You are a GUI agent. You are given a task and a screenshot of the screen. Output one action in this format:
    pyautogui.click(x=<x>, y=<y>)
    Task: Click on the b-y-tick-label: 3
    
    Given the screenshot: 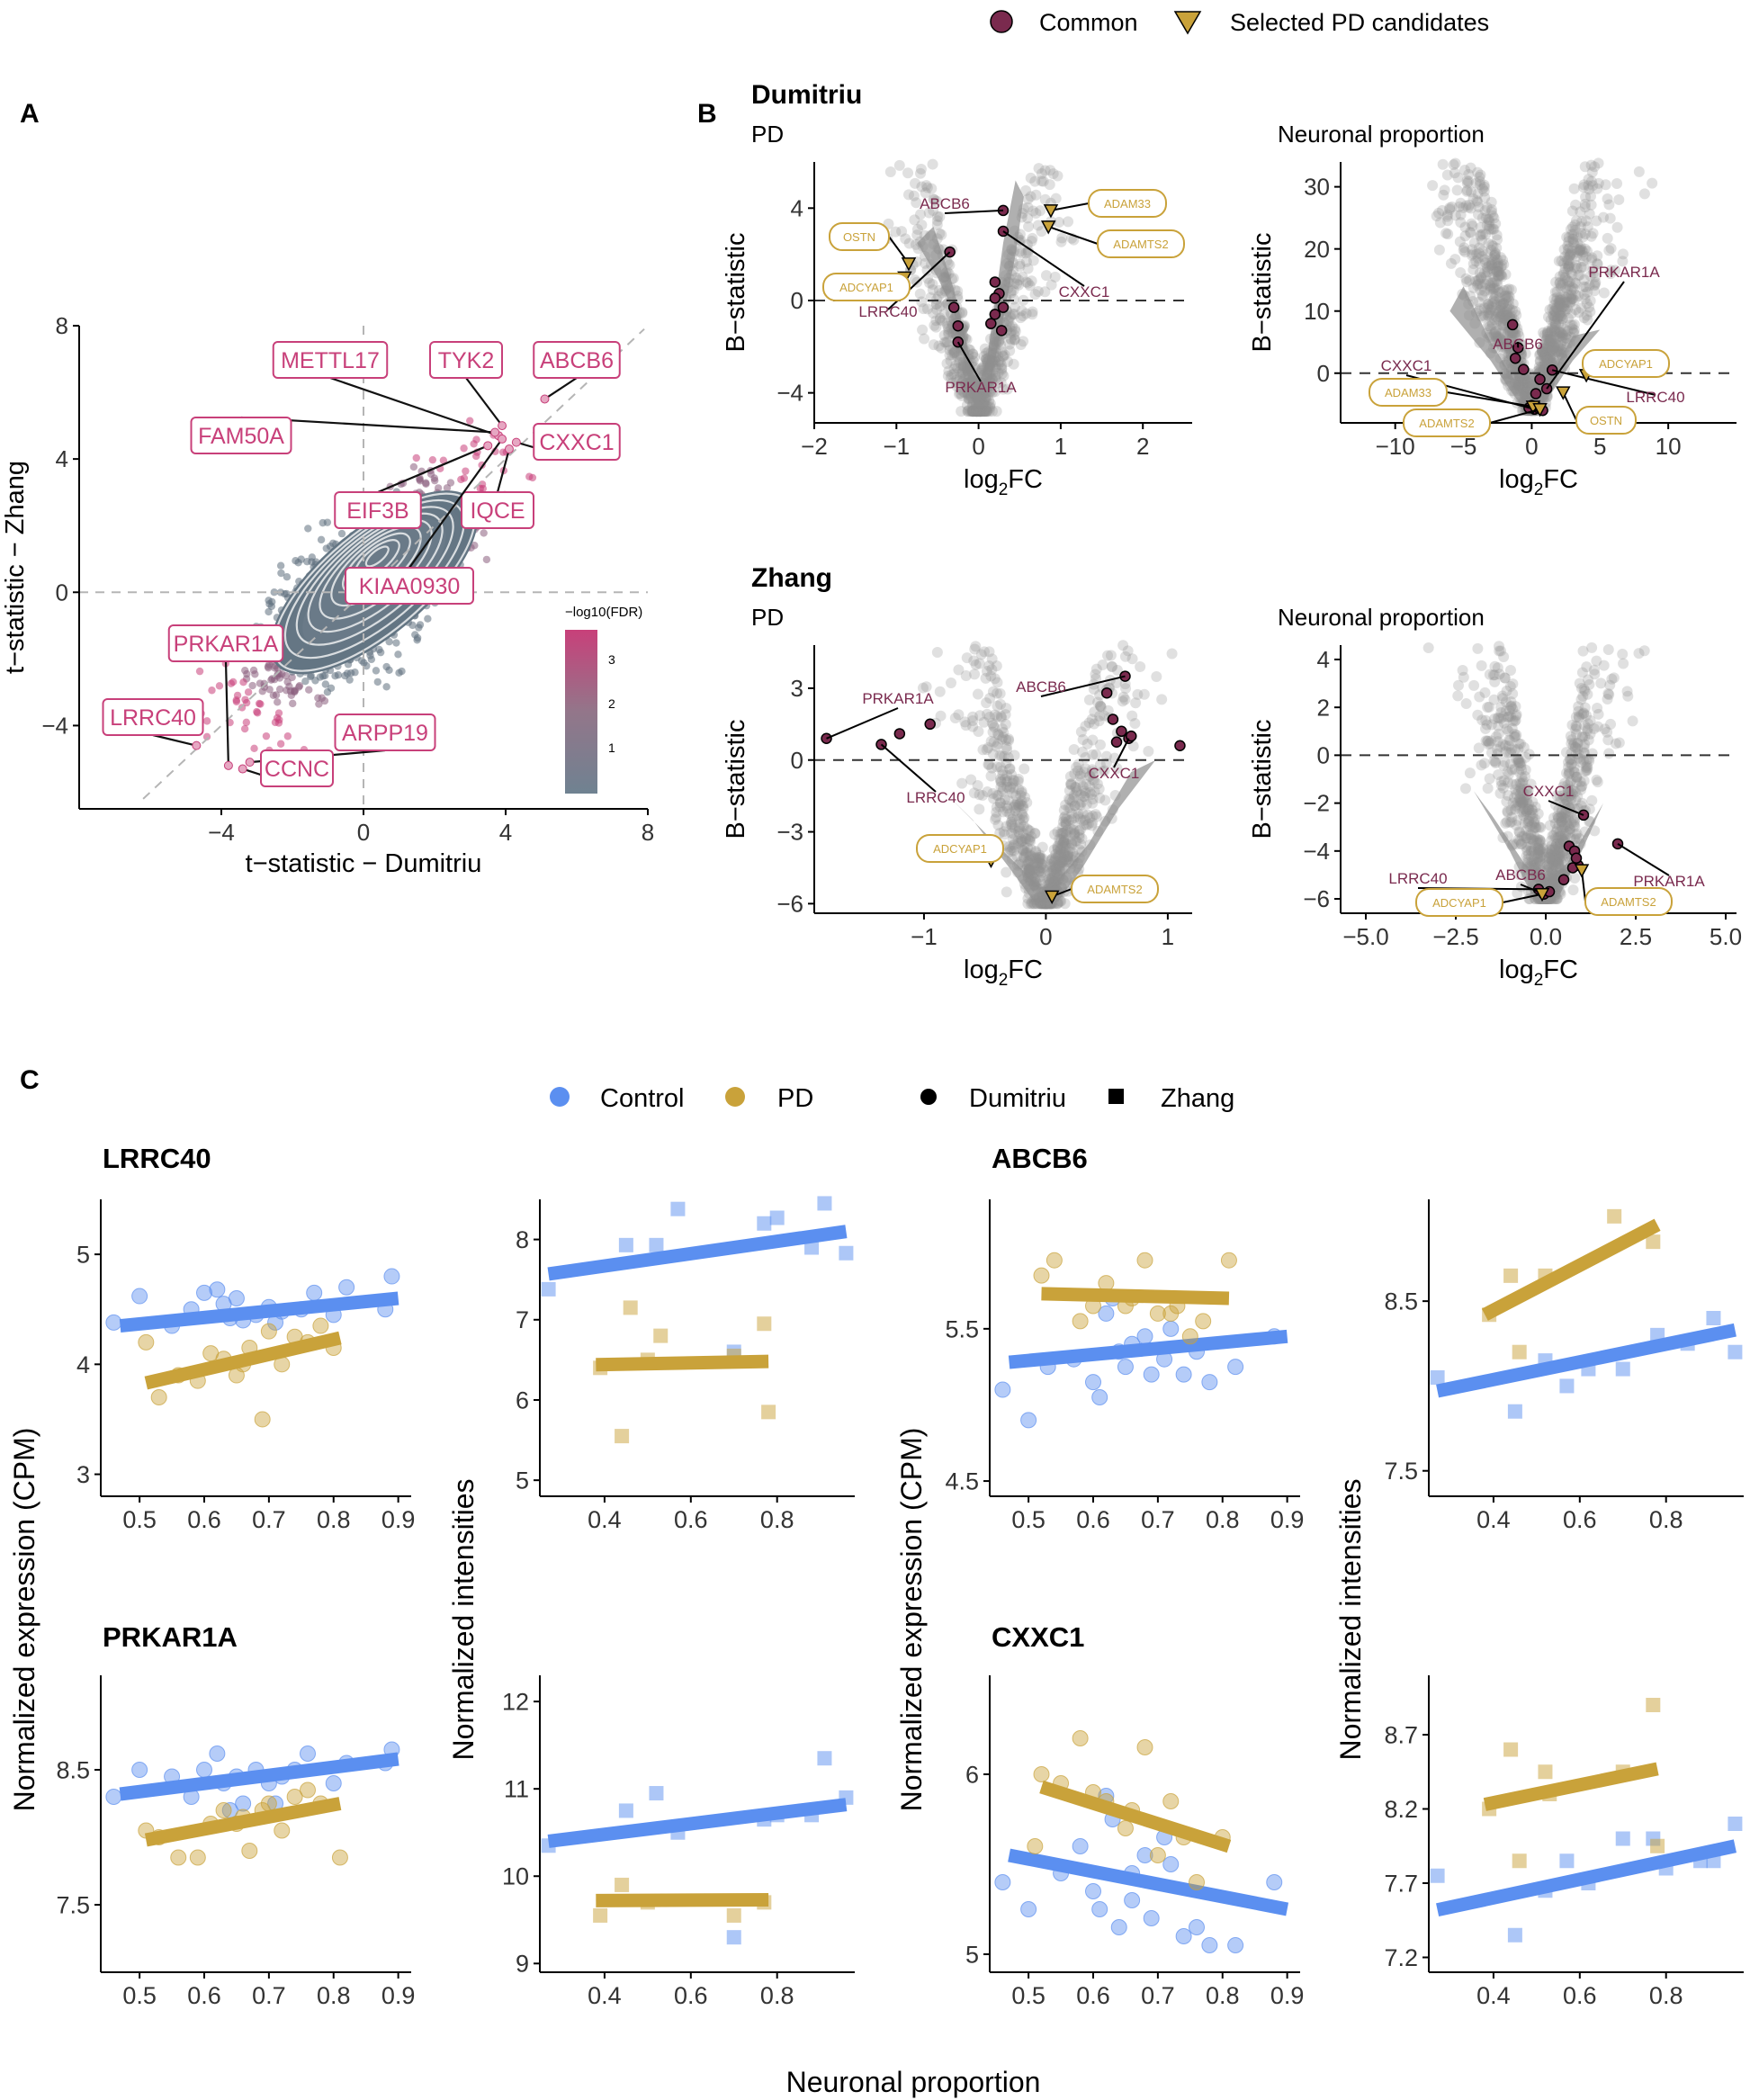 What is the action you would take?
    pyautogui.click(x=797, y=688)
    